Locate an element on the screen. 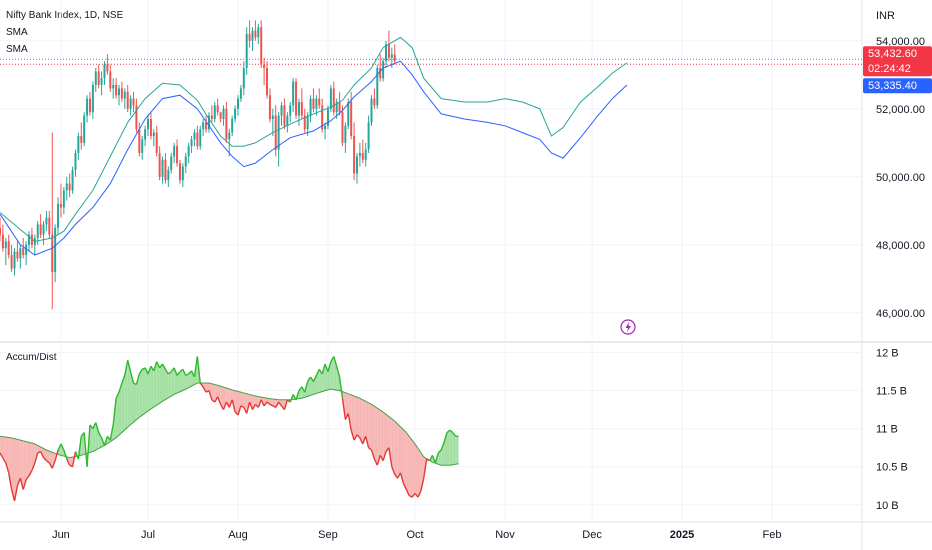 This screenshot has height=550, width=932. last-price-badge: 53,432.60 02:24:42 is located at coordinates (897, 61).